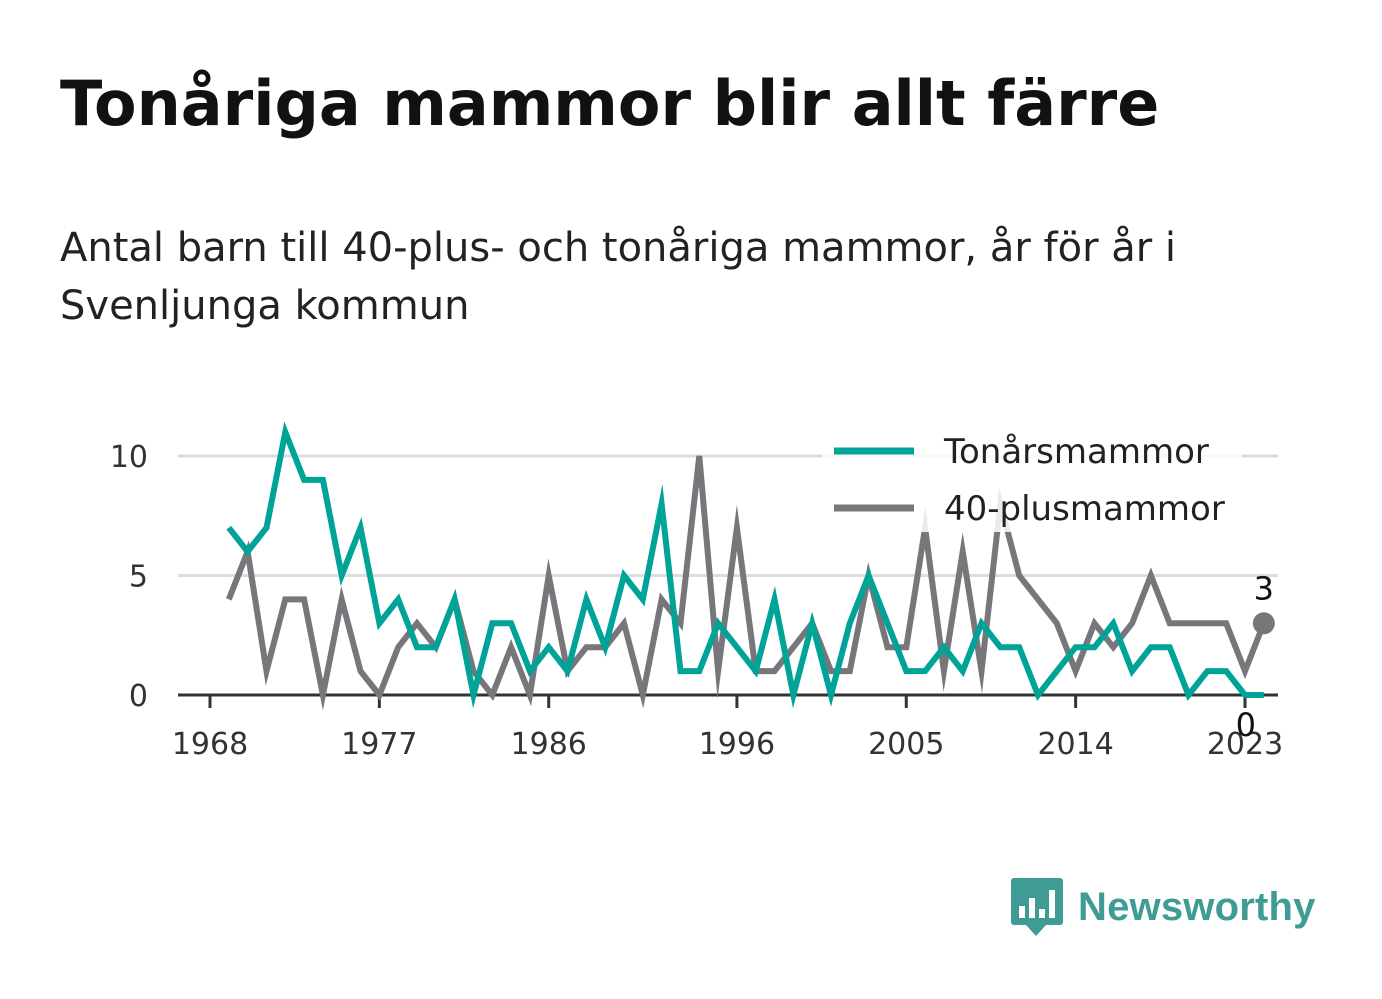  I want to click on bar-chart-logo-icon, so click(1037, 907).